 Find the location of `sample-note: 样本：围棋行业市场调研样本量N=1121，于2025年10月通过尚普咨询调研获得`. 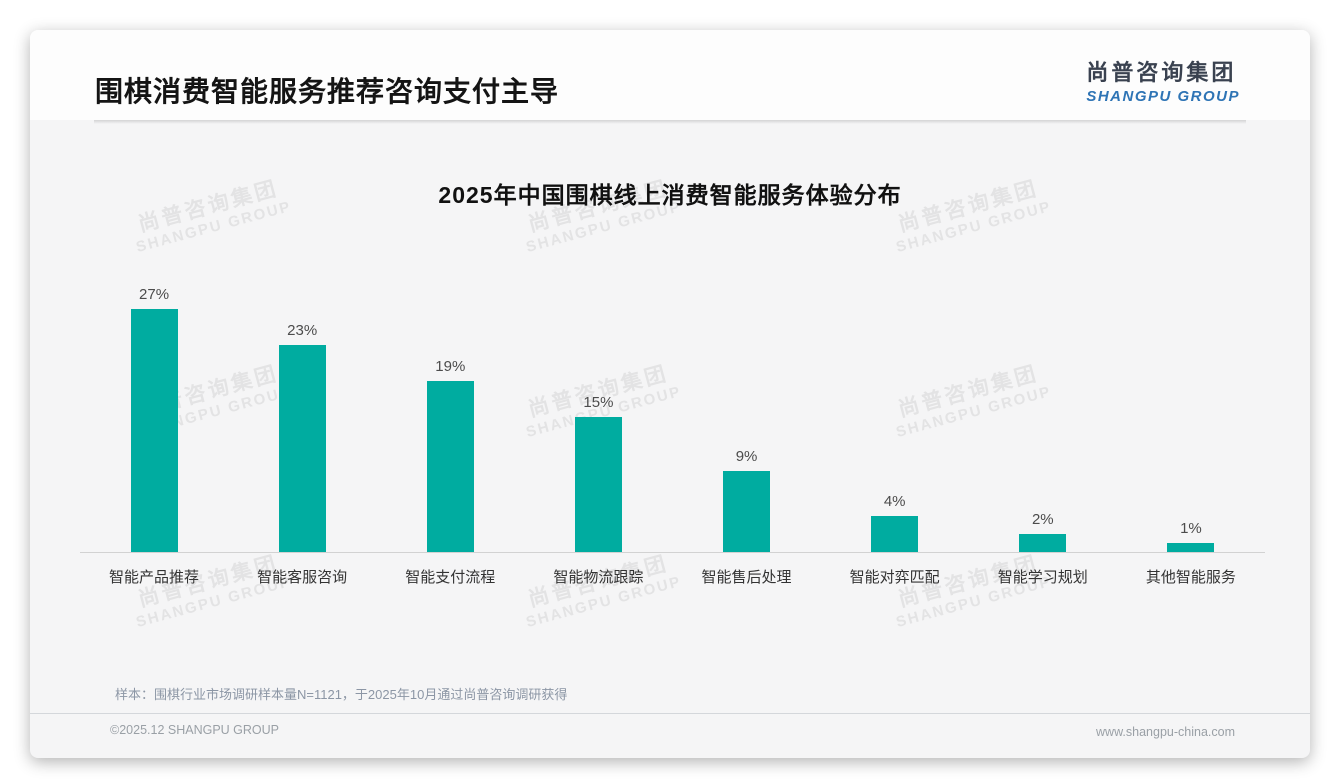

sample-note: 样本：围棋行业市场调研样本量N=1121，于2025年10月通过尚普咨询调研获得 is located at coordinates (341, 694).